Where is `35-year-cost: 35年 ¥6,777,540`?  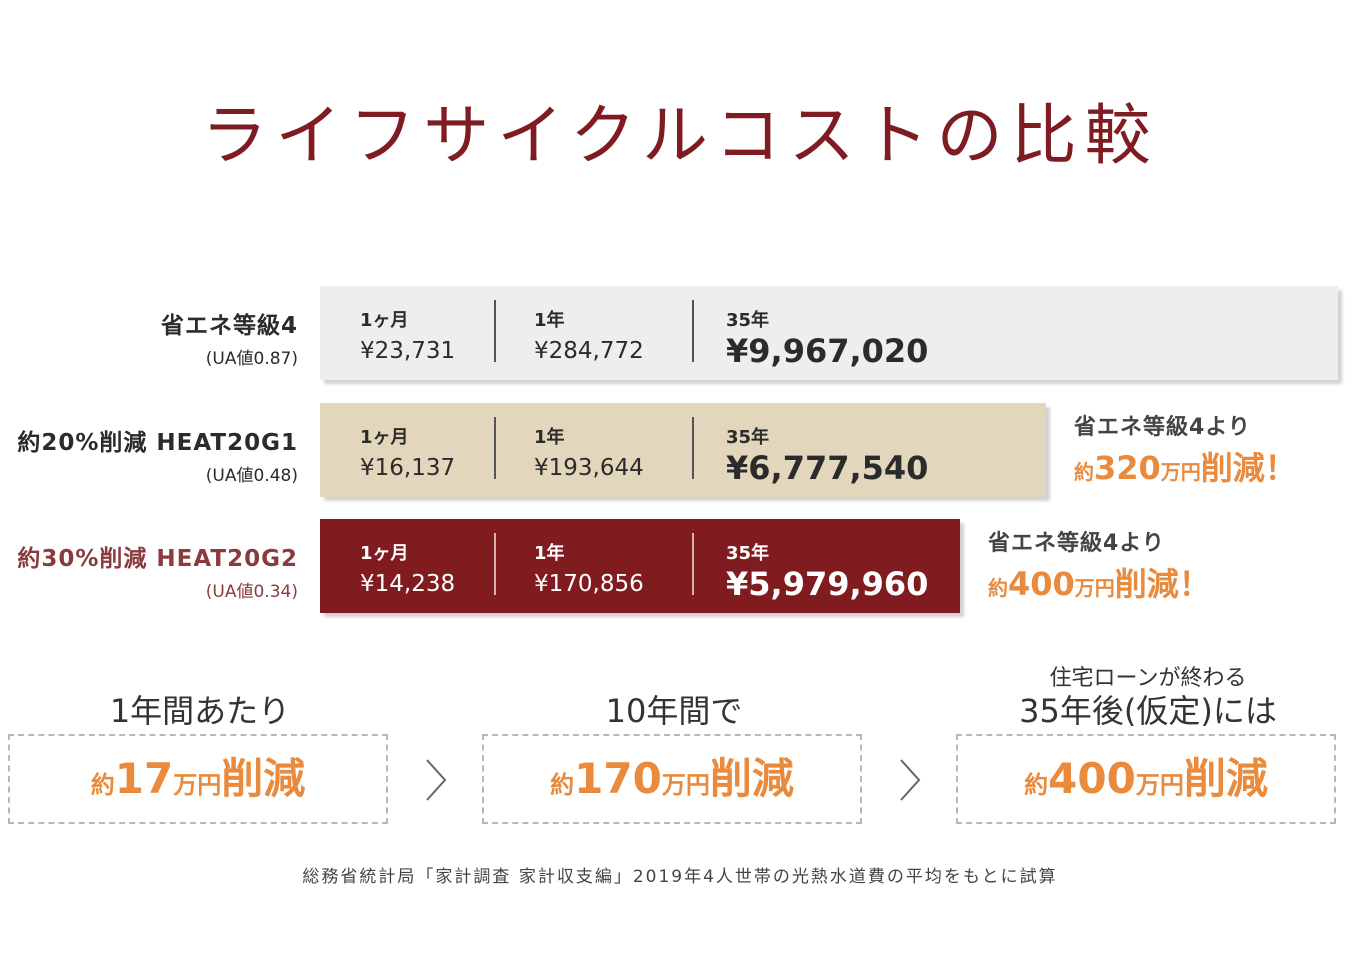 35-year-cost: 35年 ¥6,777,540 is located at coordinates (827, 455).